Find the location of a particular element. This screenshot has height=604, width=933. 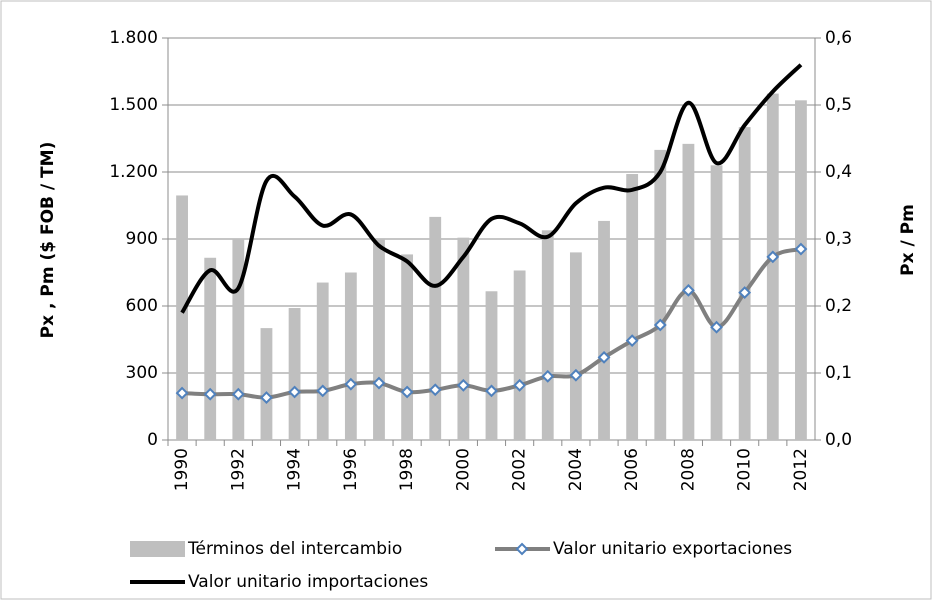

legend-label: Valor unitario exportaciones is located at coordinates (672, 549).